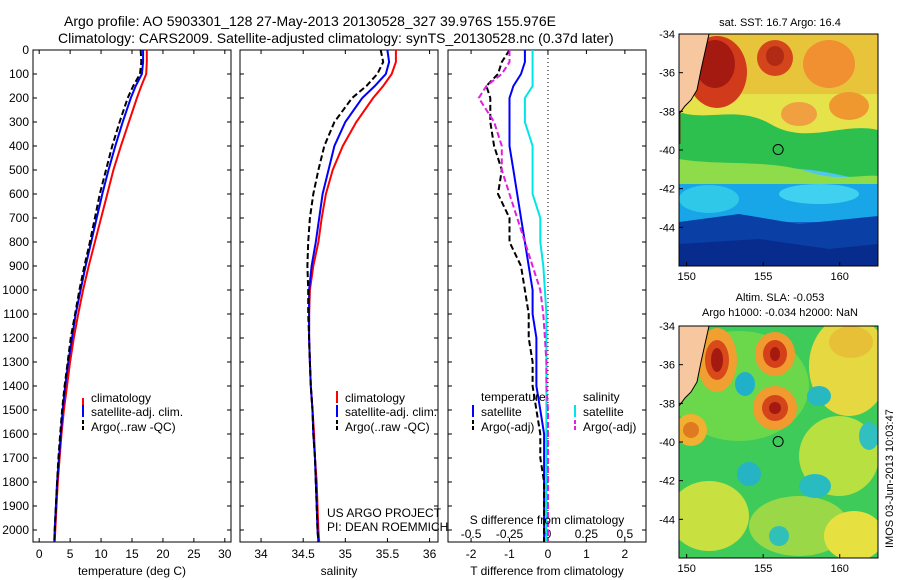 This screenshot has height=580, width=900. Describe the element at coordinates (535, 296) in the screenshot. I see `series-line-satellite-salinity` at that location.